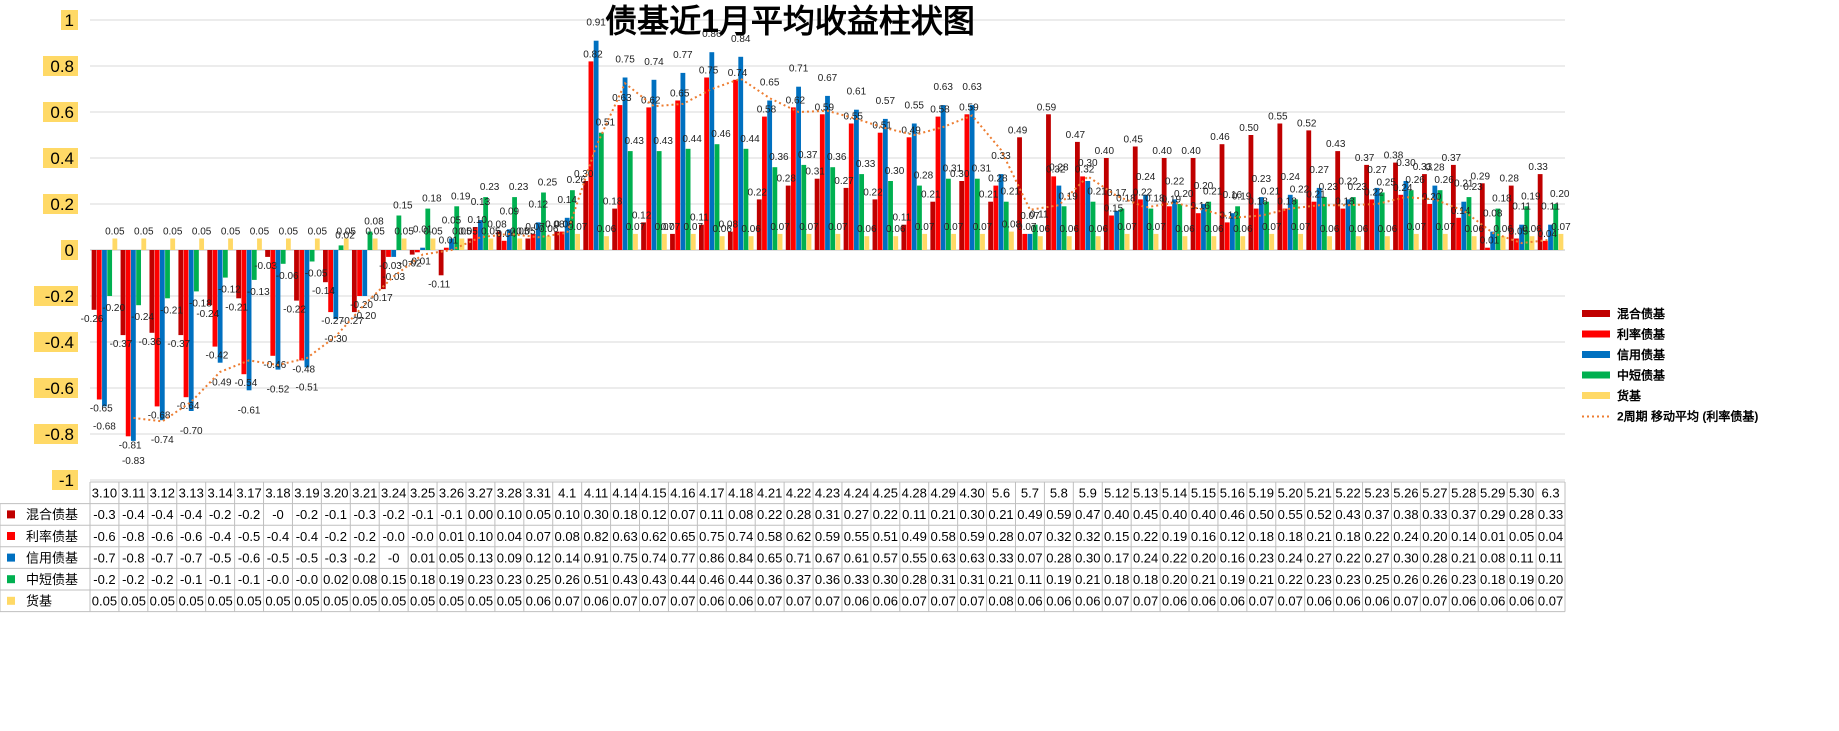 The height and width of the screenshot is (731, 1839). I want to click on table-cell: 0.63, so click(943, 557).